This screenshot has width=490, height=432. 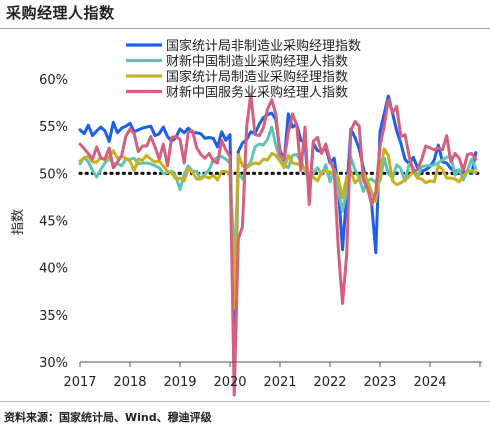 What do you see at coordinates (257, 62) in the screenshot?
I see `legend-label: 财新中国制造业采购经理人指数` at bounding box center [257, 62].